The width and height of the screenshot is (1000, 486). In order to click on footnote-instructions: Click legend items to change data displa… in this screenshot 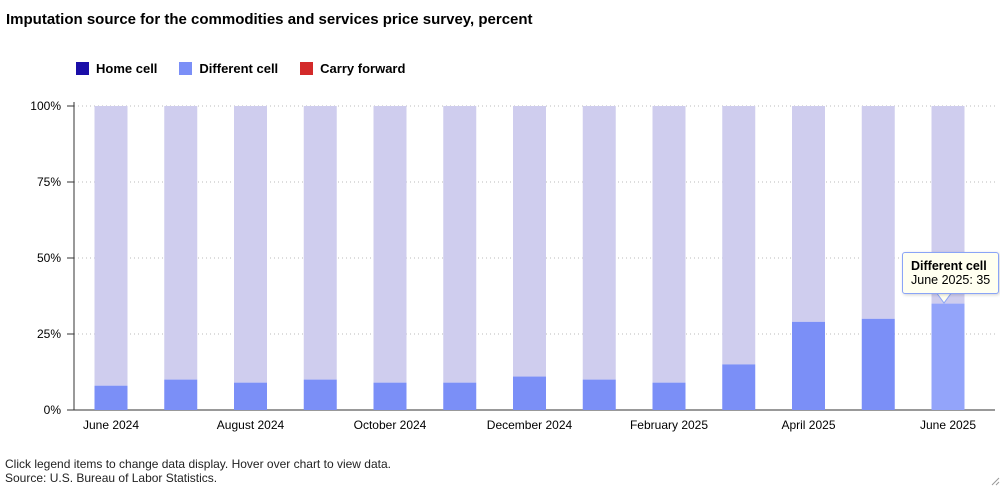, I will do `click(198, 464)`.